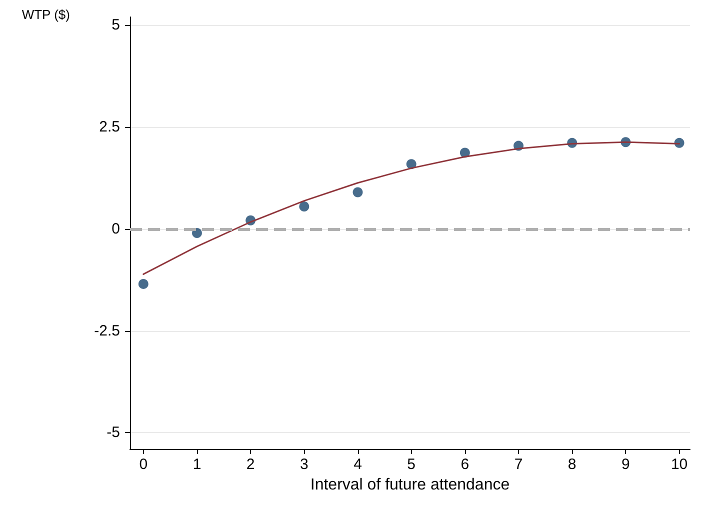 This screenshot has height=506, width=707. What do you see at coordinates (197, 464) in the screenshot?
I see `x-tick-label: 1` at bounding box center [197, 464].